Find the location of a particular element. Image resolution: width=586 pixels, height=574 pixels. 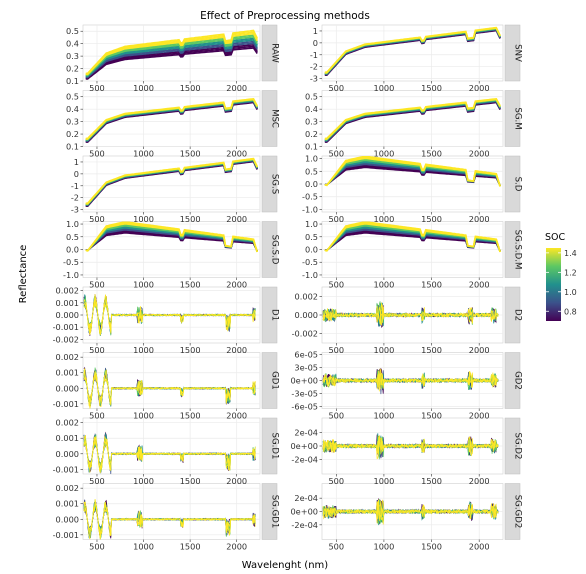

strip-label: SG.D1 is located at coordinates (275, 446).